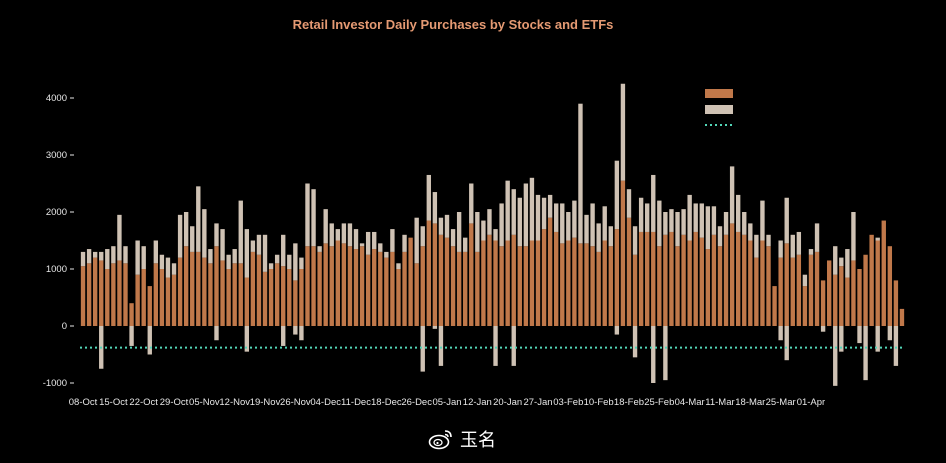 This screenshot has height=463, width=946. What do you see at coordinates (719, 93) in the screenshot?
I see `legend-swatch-etf` at bounding box center [719, 93].